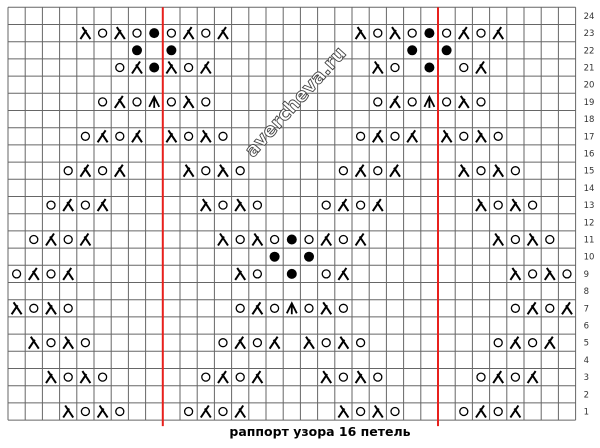 Image resolution: width=600 pixels, height=448 pixels. Describe the element at coordinates (586, 361) in the screenshot. I see `row-label: 4` at that location.